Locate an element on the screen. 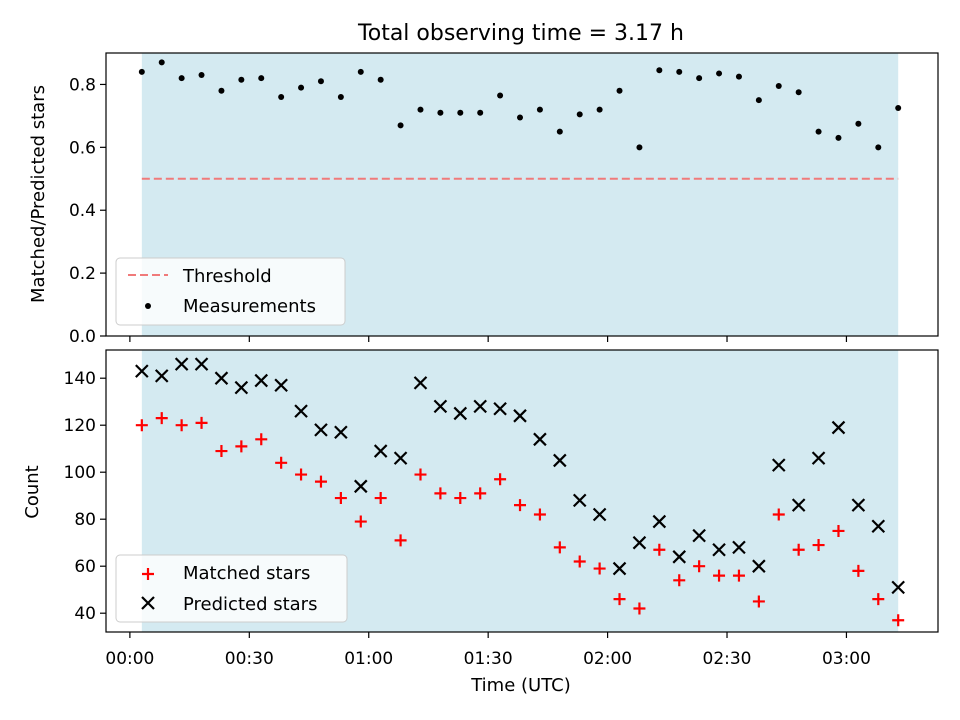  measurements-legend-marker is located at coordinates (148, 306).